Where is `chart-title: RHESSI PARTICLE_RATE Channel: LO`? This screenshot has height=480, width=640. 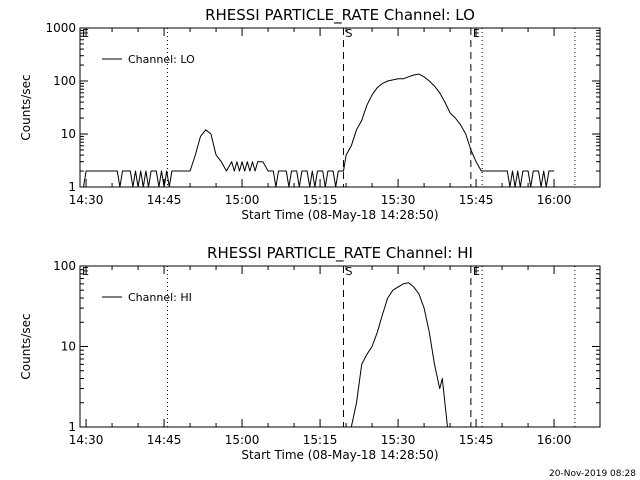
chart-title: RHESSI PARTICLE_RATE Channel: LO is located at coordinates (340, 15).